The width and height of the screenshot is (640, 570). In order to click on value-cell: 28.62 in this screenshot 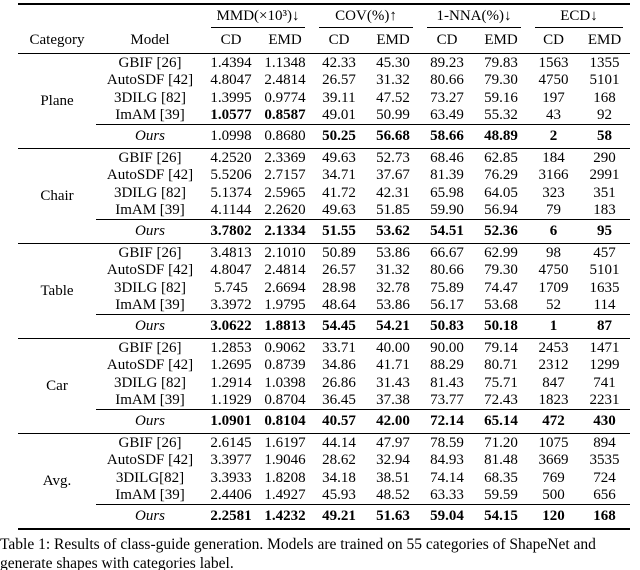, I will do `click(339, 460)`.